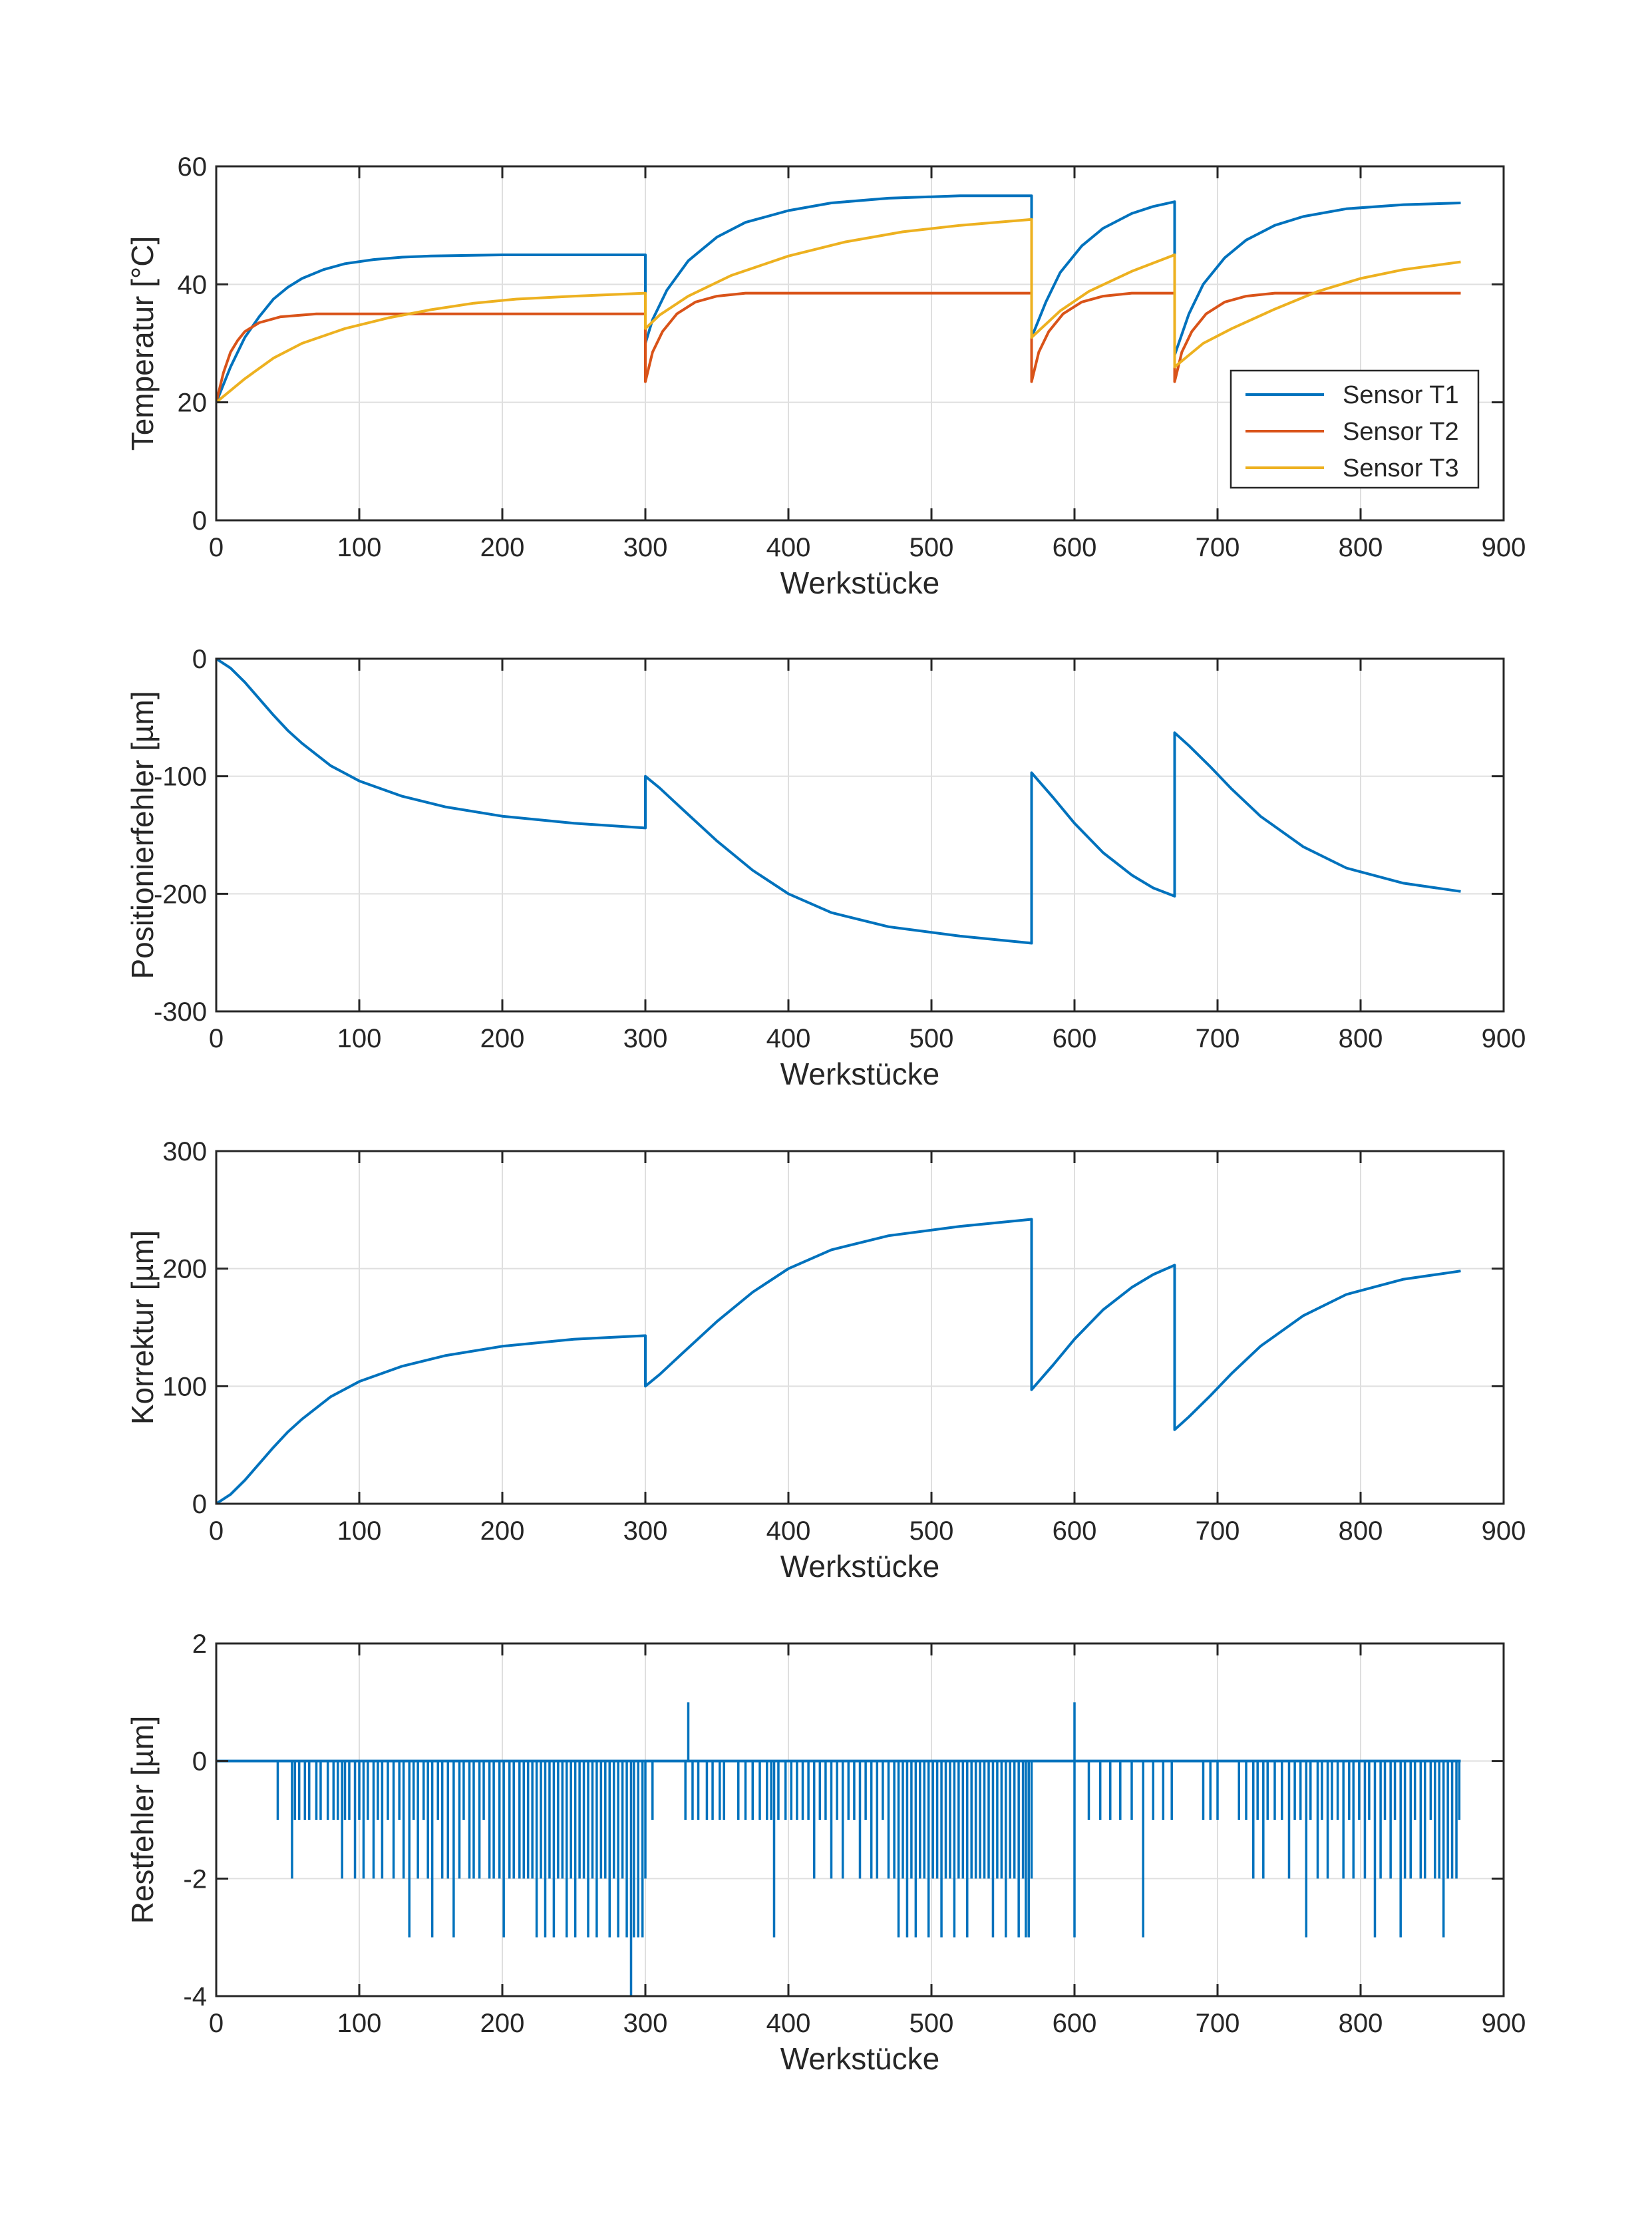 This screenshot has width=1652, height=2229. What do you see at coordinates (143, 1820) in the screenshot?
I see `y-axis-label: Restfehler [µm]` at bounding box center [143, 1820].